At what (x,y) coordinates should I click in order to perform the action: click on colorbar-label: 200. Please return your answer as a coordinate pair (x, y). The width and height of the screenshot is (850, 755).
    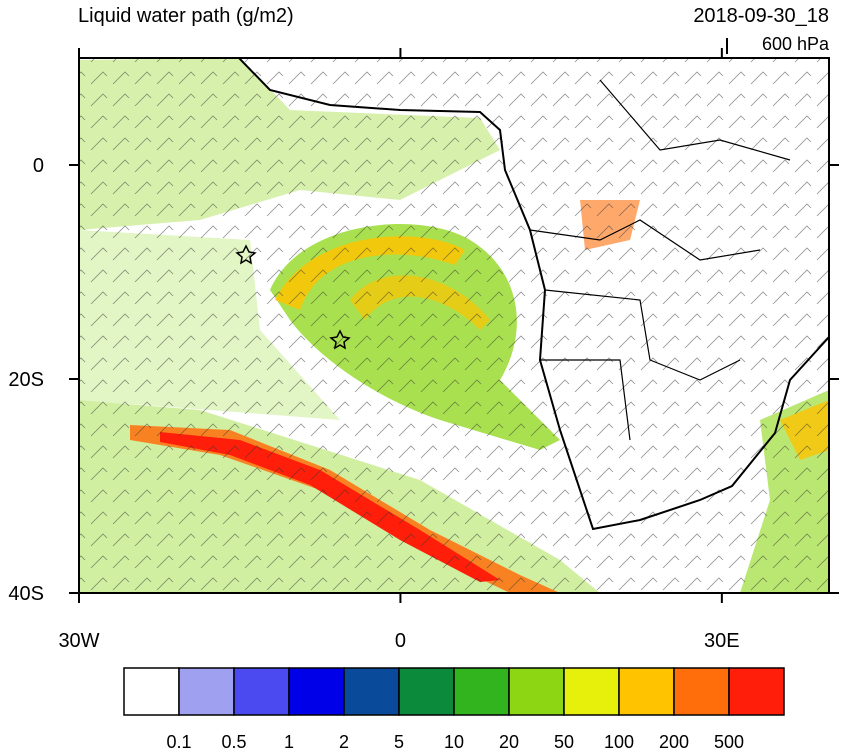
    Looking at the image, I should click on (674, 741).